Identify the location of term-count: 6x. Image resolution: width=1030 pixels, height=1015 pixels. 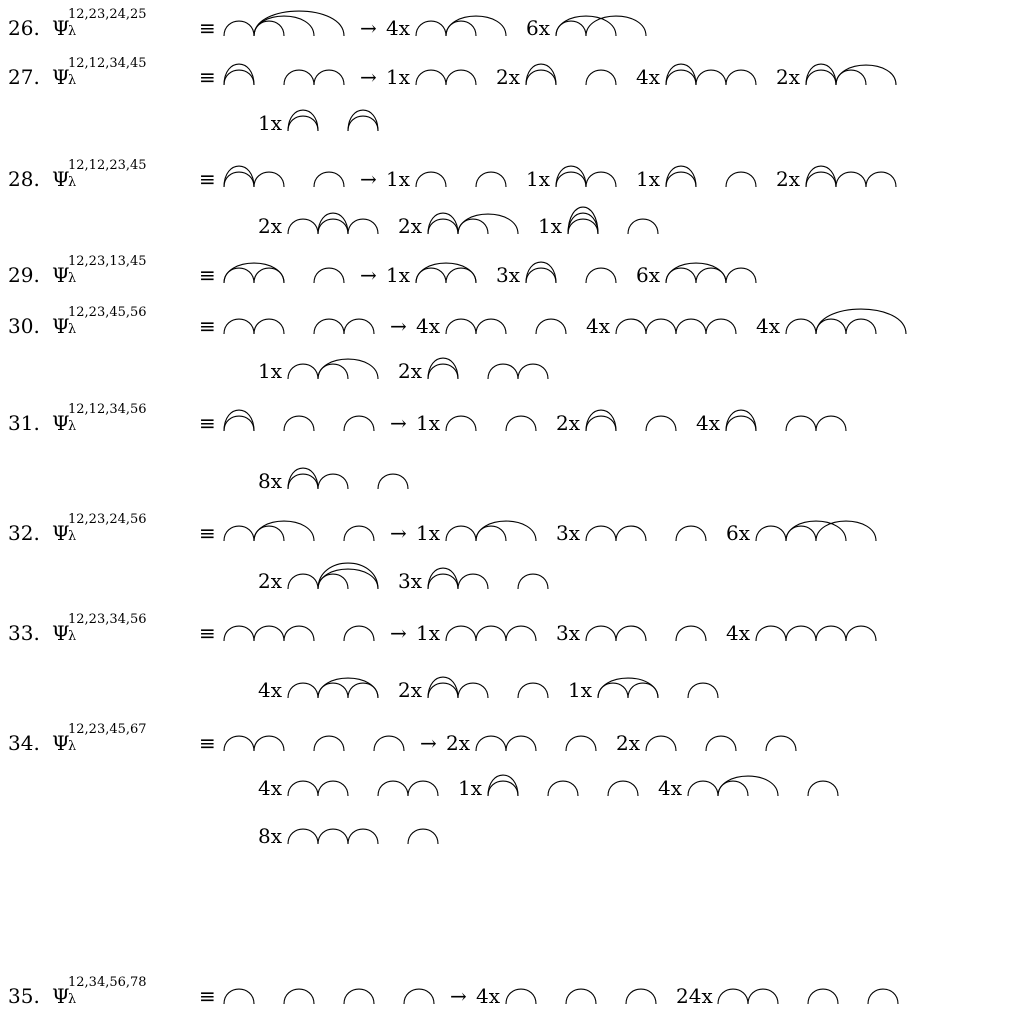
(648, 275).